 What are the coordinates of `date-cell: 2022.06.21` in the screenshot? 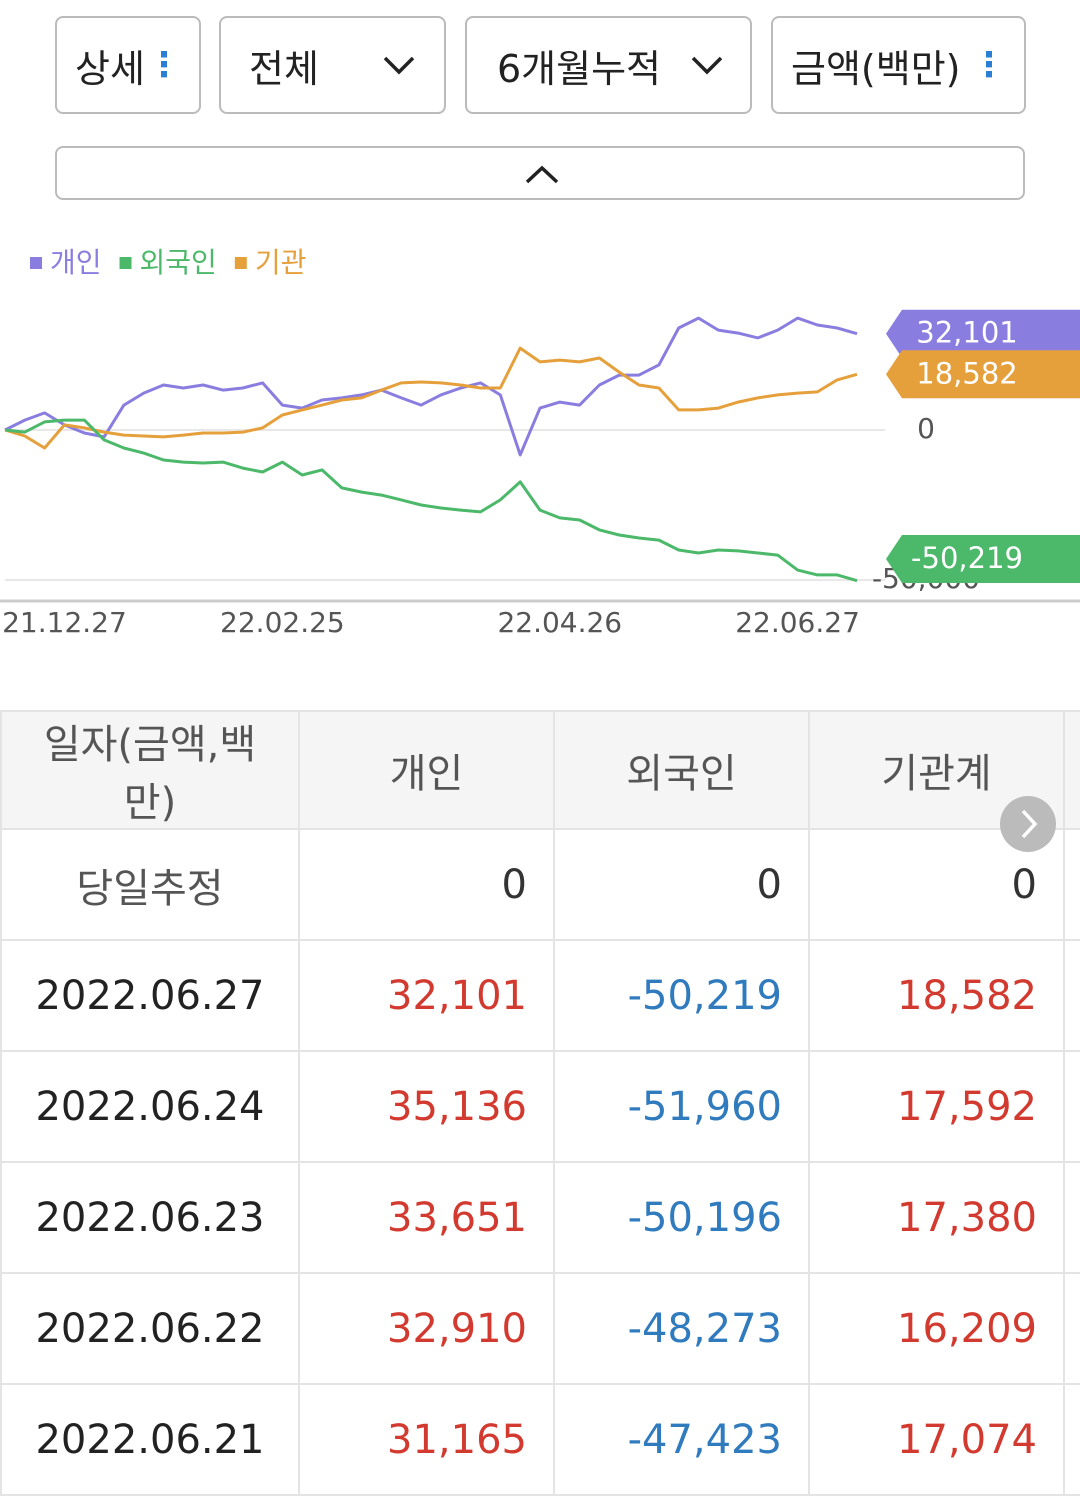 It's located at (150, 1439).